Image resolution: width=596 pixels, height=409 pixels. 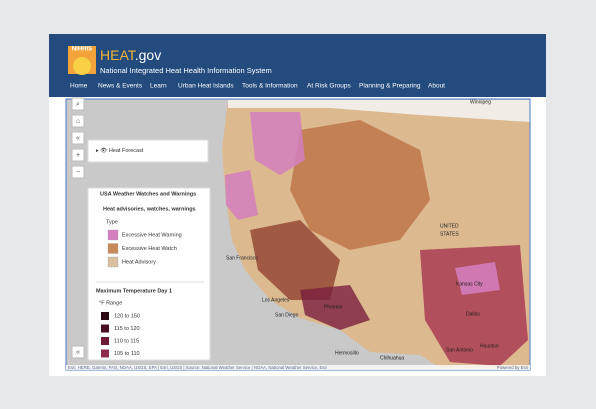 What do you see at coordinates (152, 235) in the screenshot?
I see `legend-label: Excessive Heat Warning` at bounding box center [152, 235].